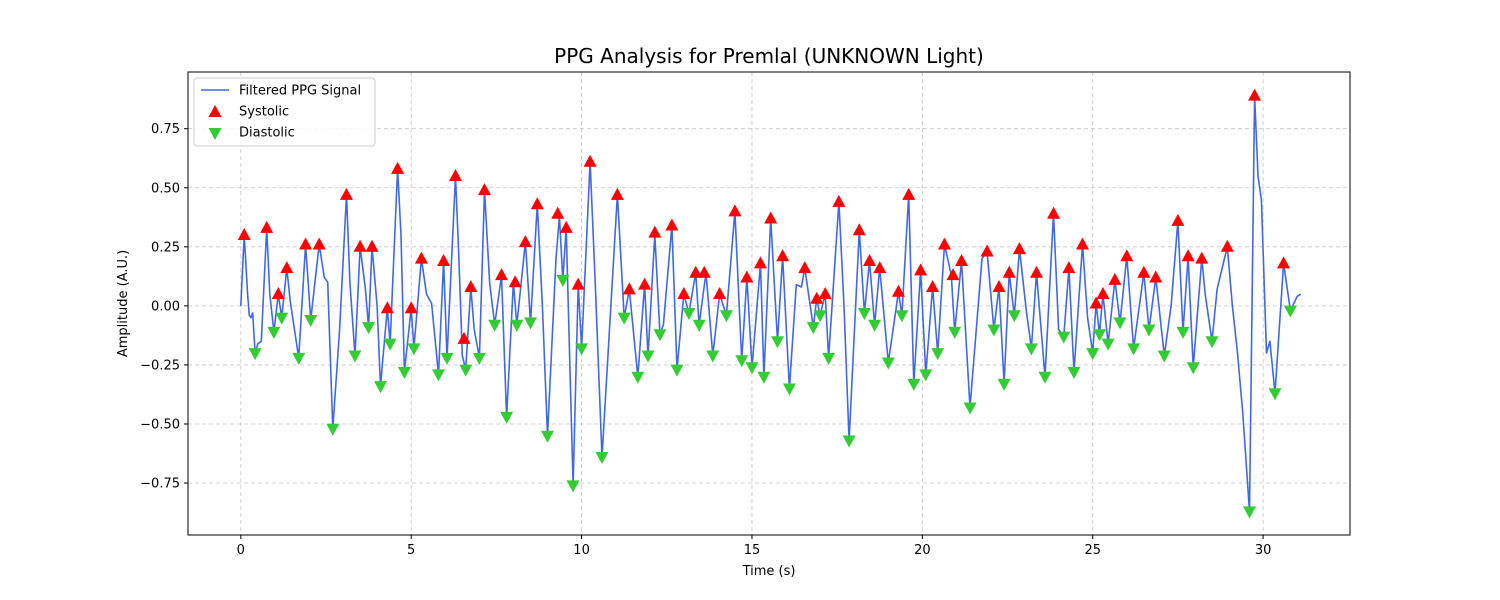 The height and width of the screenshot is (600, 1500). Describe the element at coordinates (1092, 550) in the screenshot. I see `x-tick-label: 25` at that location.